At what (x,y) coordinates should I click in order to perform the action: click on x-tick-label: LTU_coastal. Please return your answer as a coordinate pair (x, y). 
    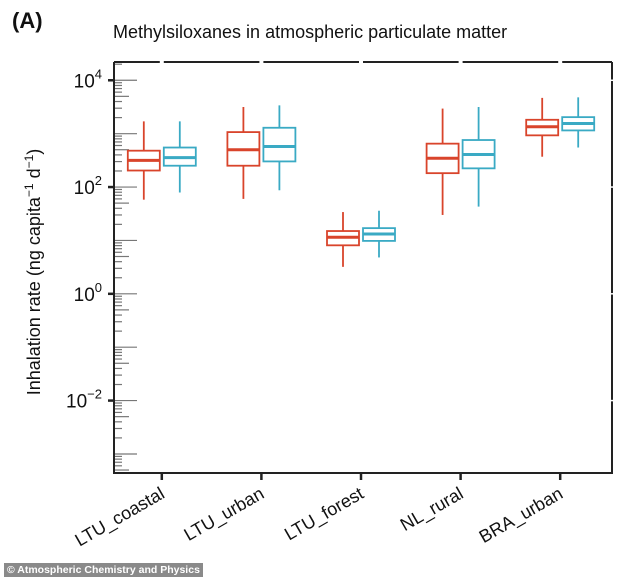
    Looking at the image, I should click on (119, 517).